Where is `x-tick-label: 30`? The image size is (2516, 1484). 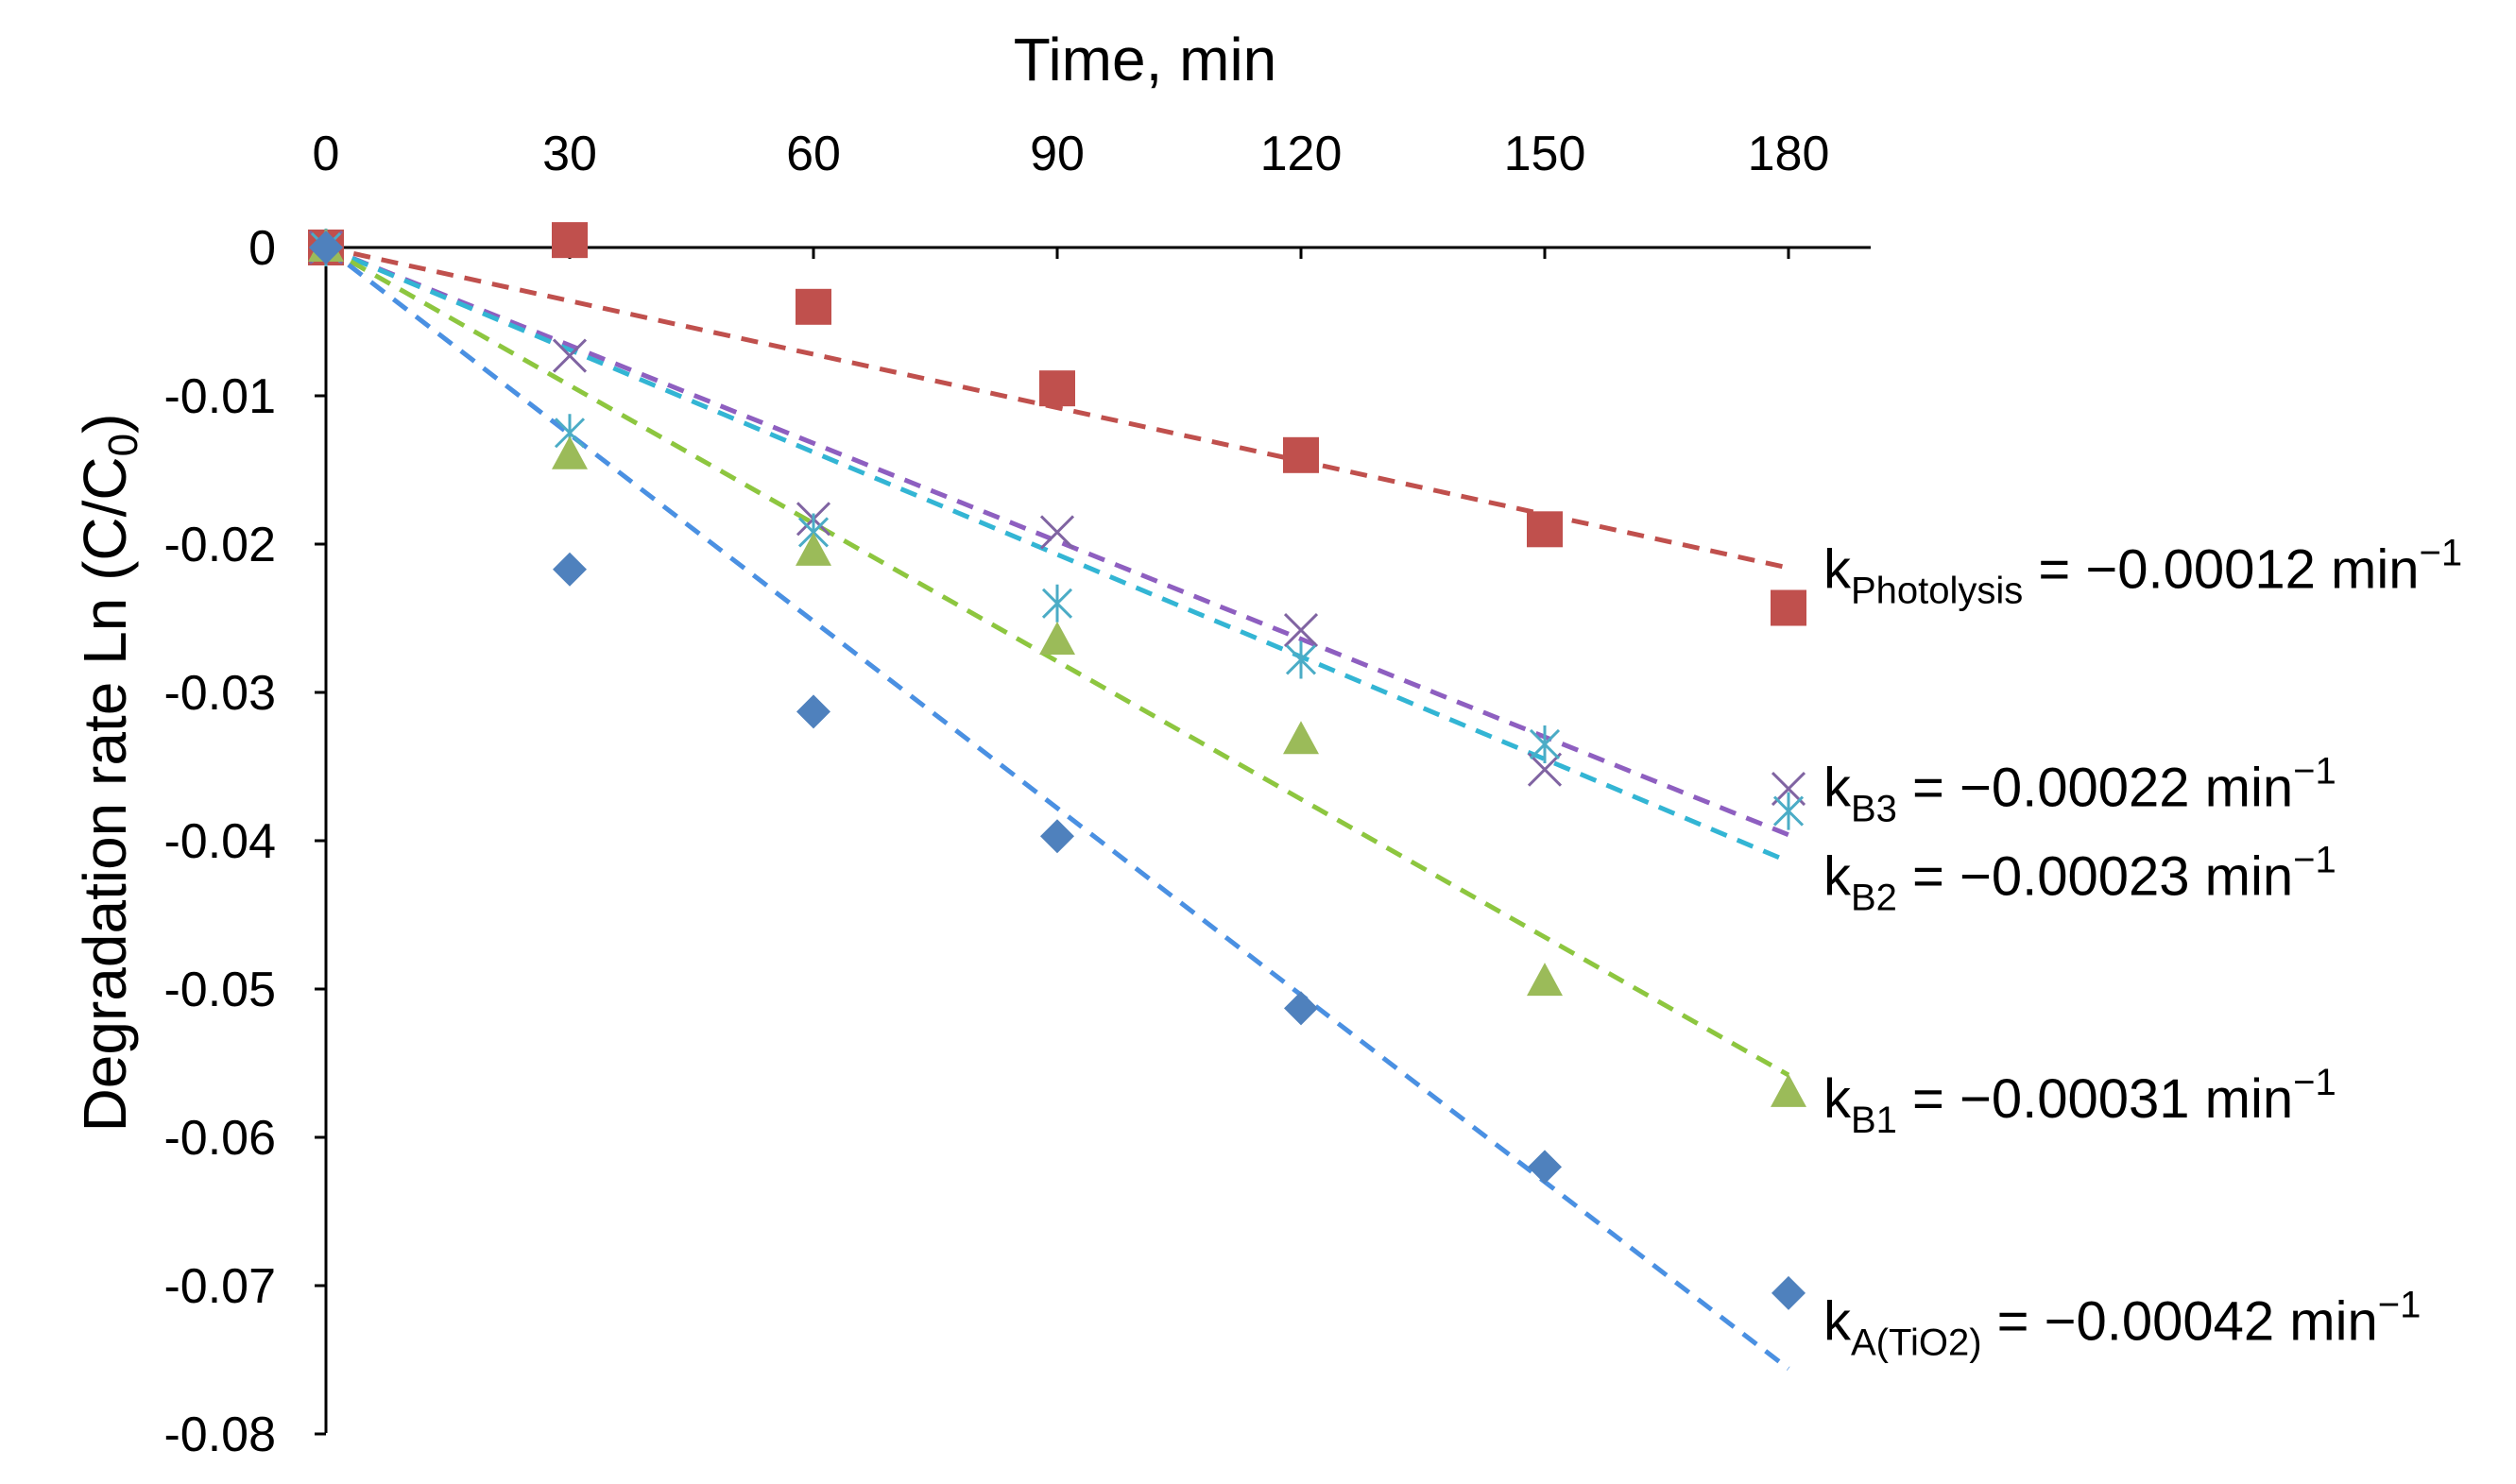 x-tick-label: 30 is located at coordinates (569, 154).